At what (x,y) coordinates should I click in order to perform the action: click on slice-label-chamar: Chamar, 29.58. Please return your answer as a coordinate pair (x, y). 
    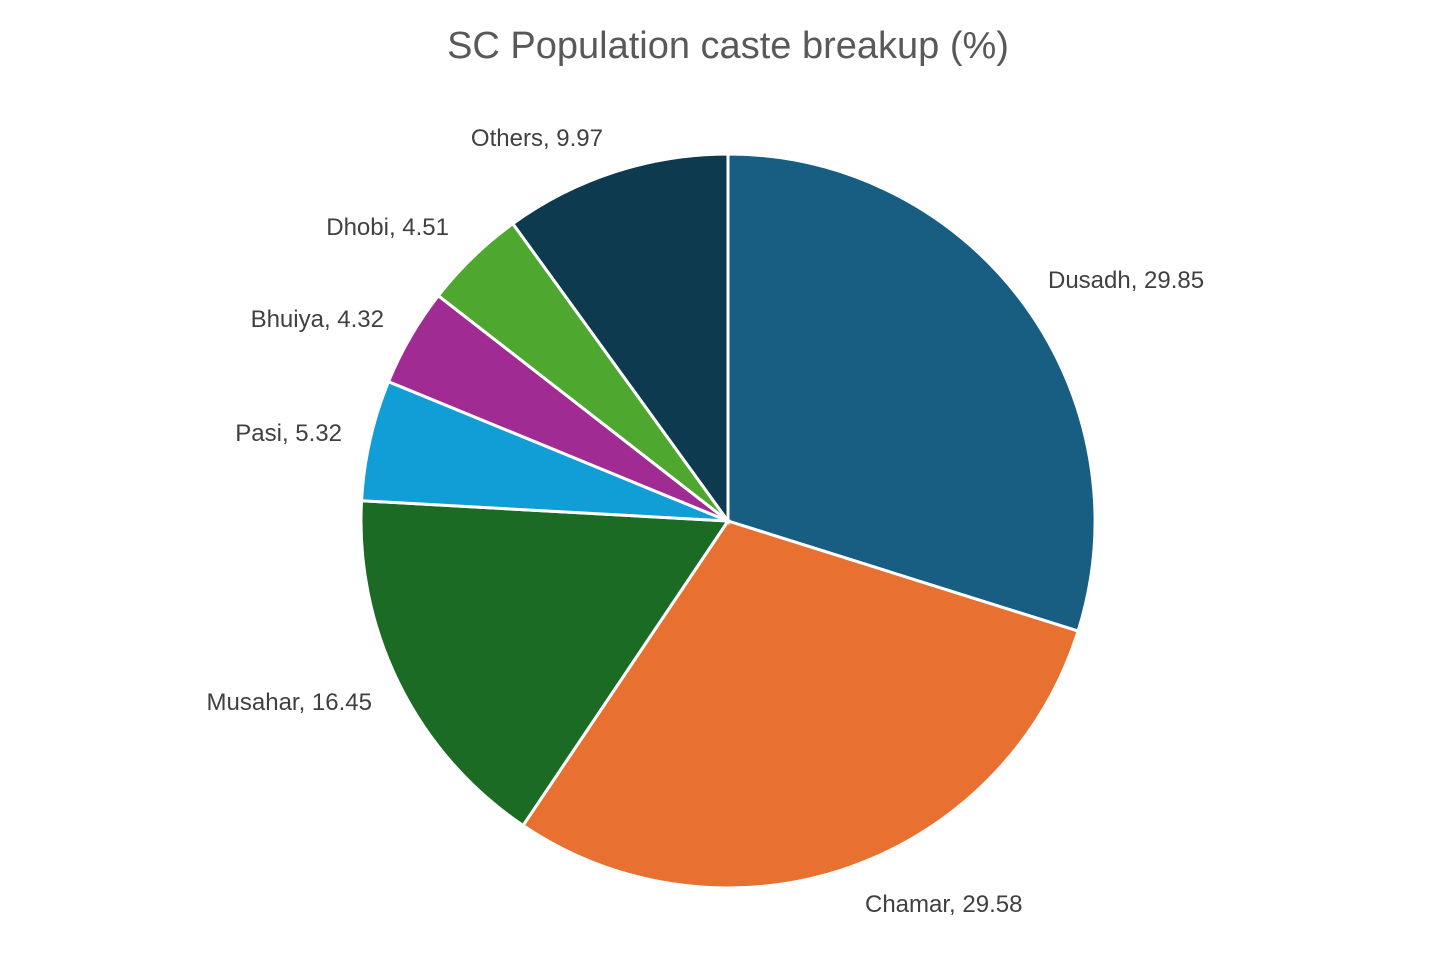
    Looking at the image, I should click on (943, 904).